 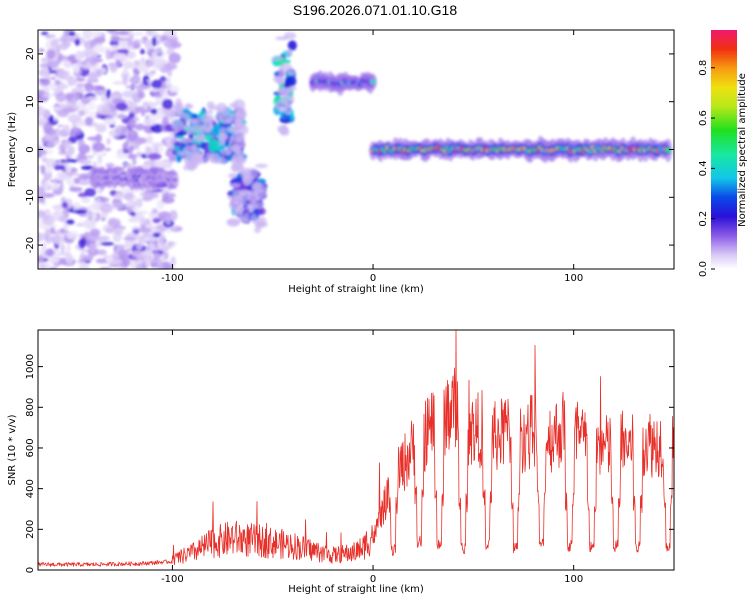 I want to click on colorbar-tick-label: 0.0, so click(x=703, y=269).